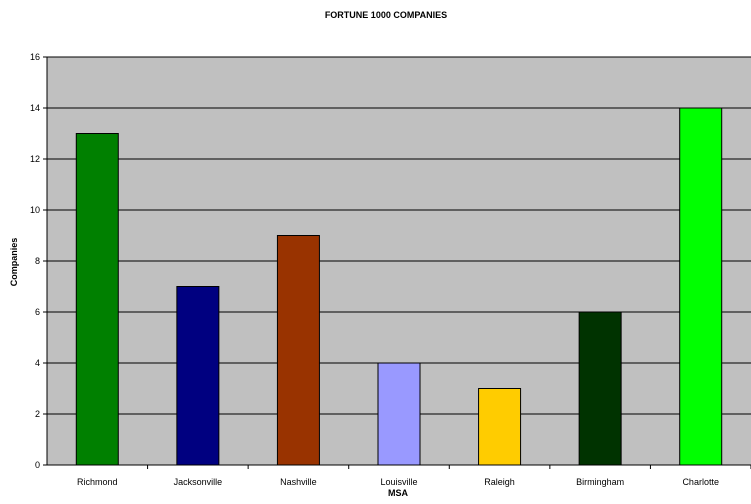 The image size is (751, 504). What do you see at coordinates (37, 465) in the screenshot?
I see `y-tick-label: 0` at bounding box center [37, 465].